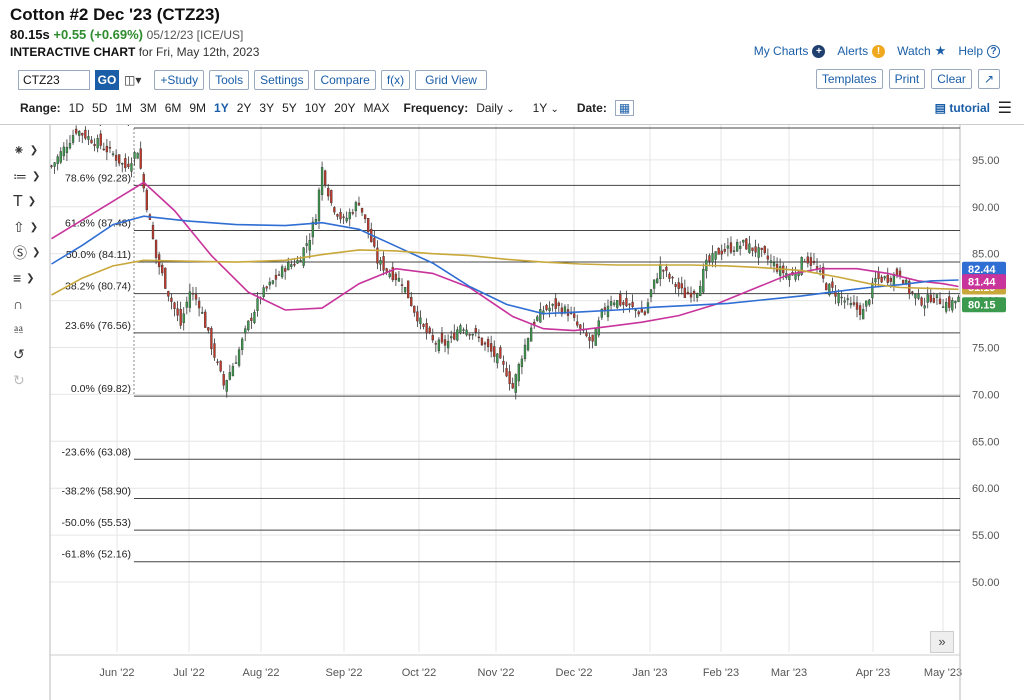  I want to click on range-option-1d: 1D, so click(76, 108).